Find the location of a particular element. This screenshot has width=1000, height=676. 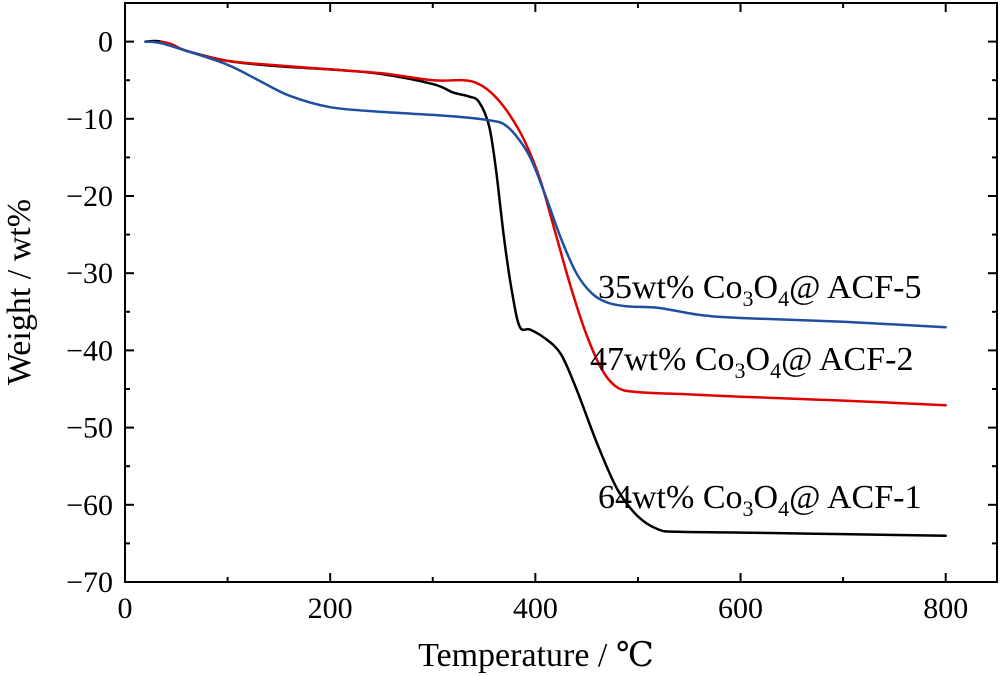

x-tick-label: 200 is located at coordinates (330, 608).